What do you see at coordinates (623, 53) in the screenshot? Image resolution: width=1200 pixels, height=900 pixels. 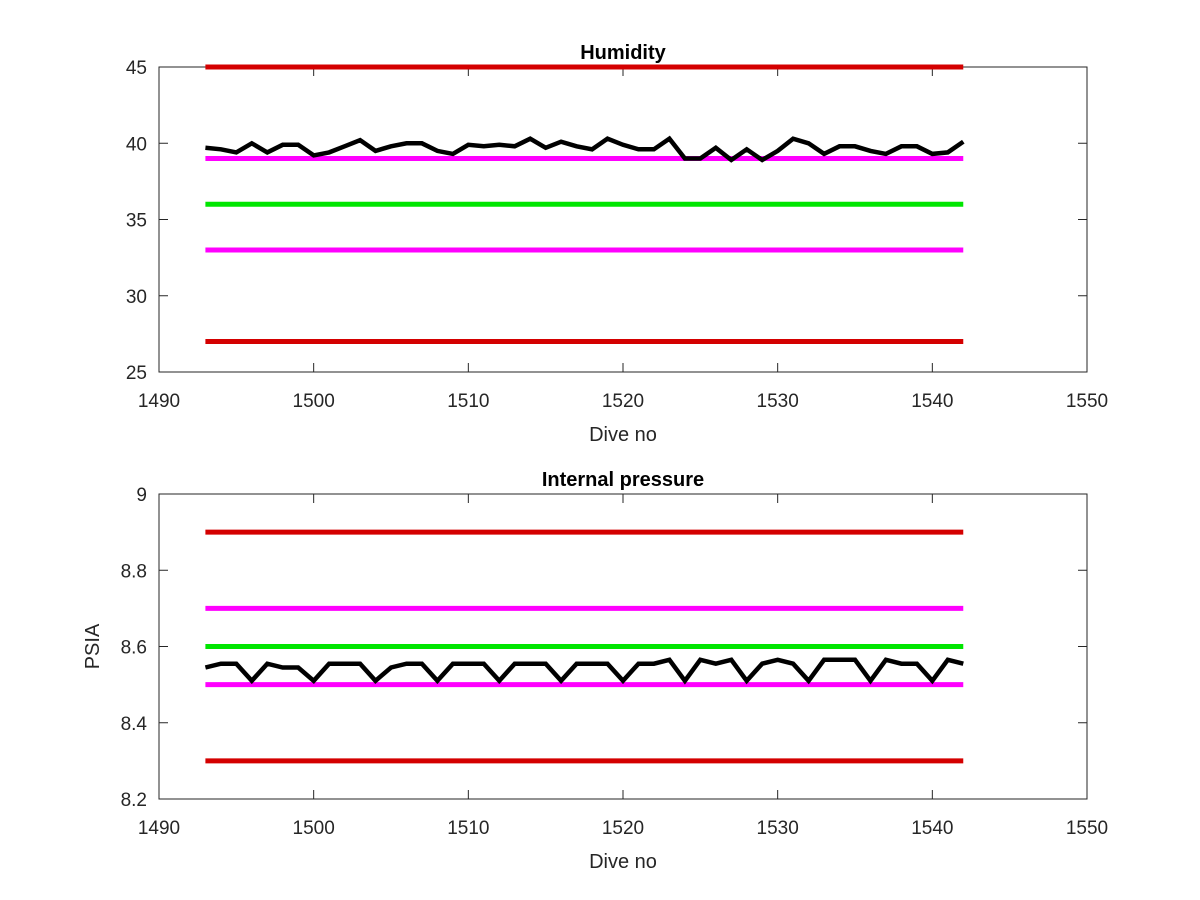 I see `chart-title: Humidity` at bounding box center [623, 53].